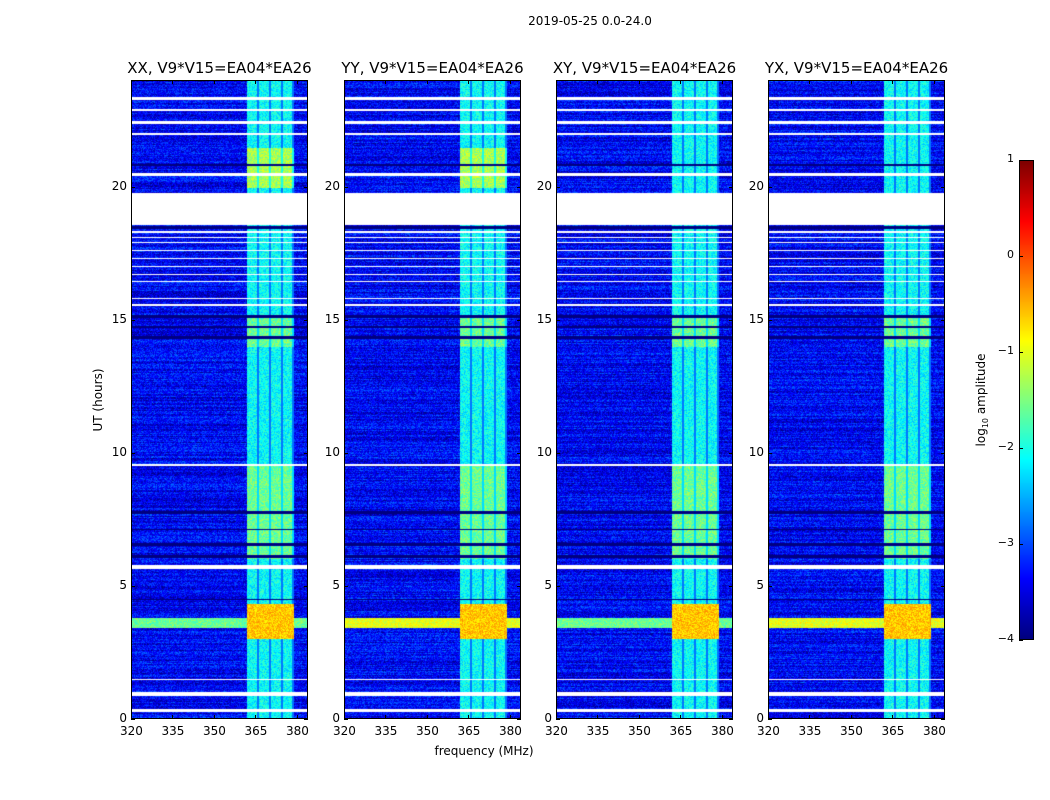  I want to click on colorbar-tick-label: −1, so click(1005, 350).